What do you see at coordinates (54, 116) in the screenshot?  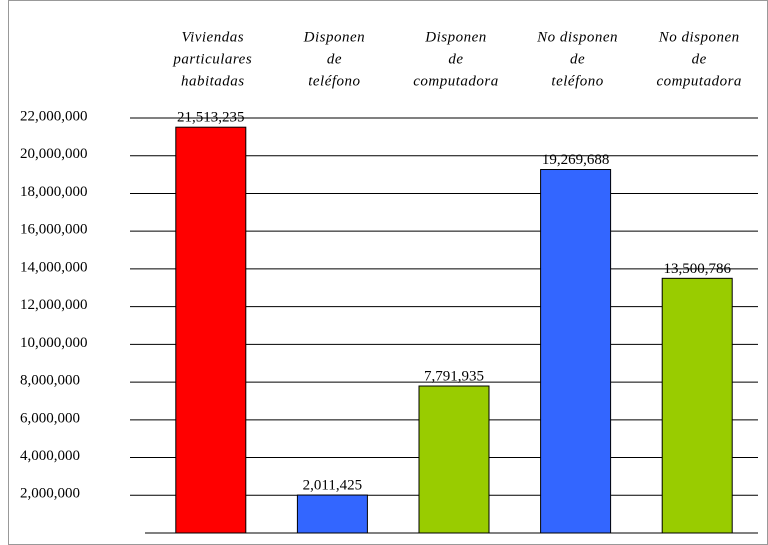 I see `y-tick-label: 22,000,000` at bounding box center [54, 116].